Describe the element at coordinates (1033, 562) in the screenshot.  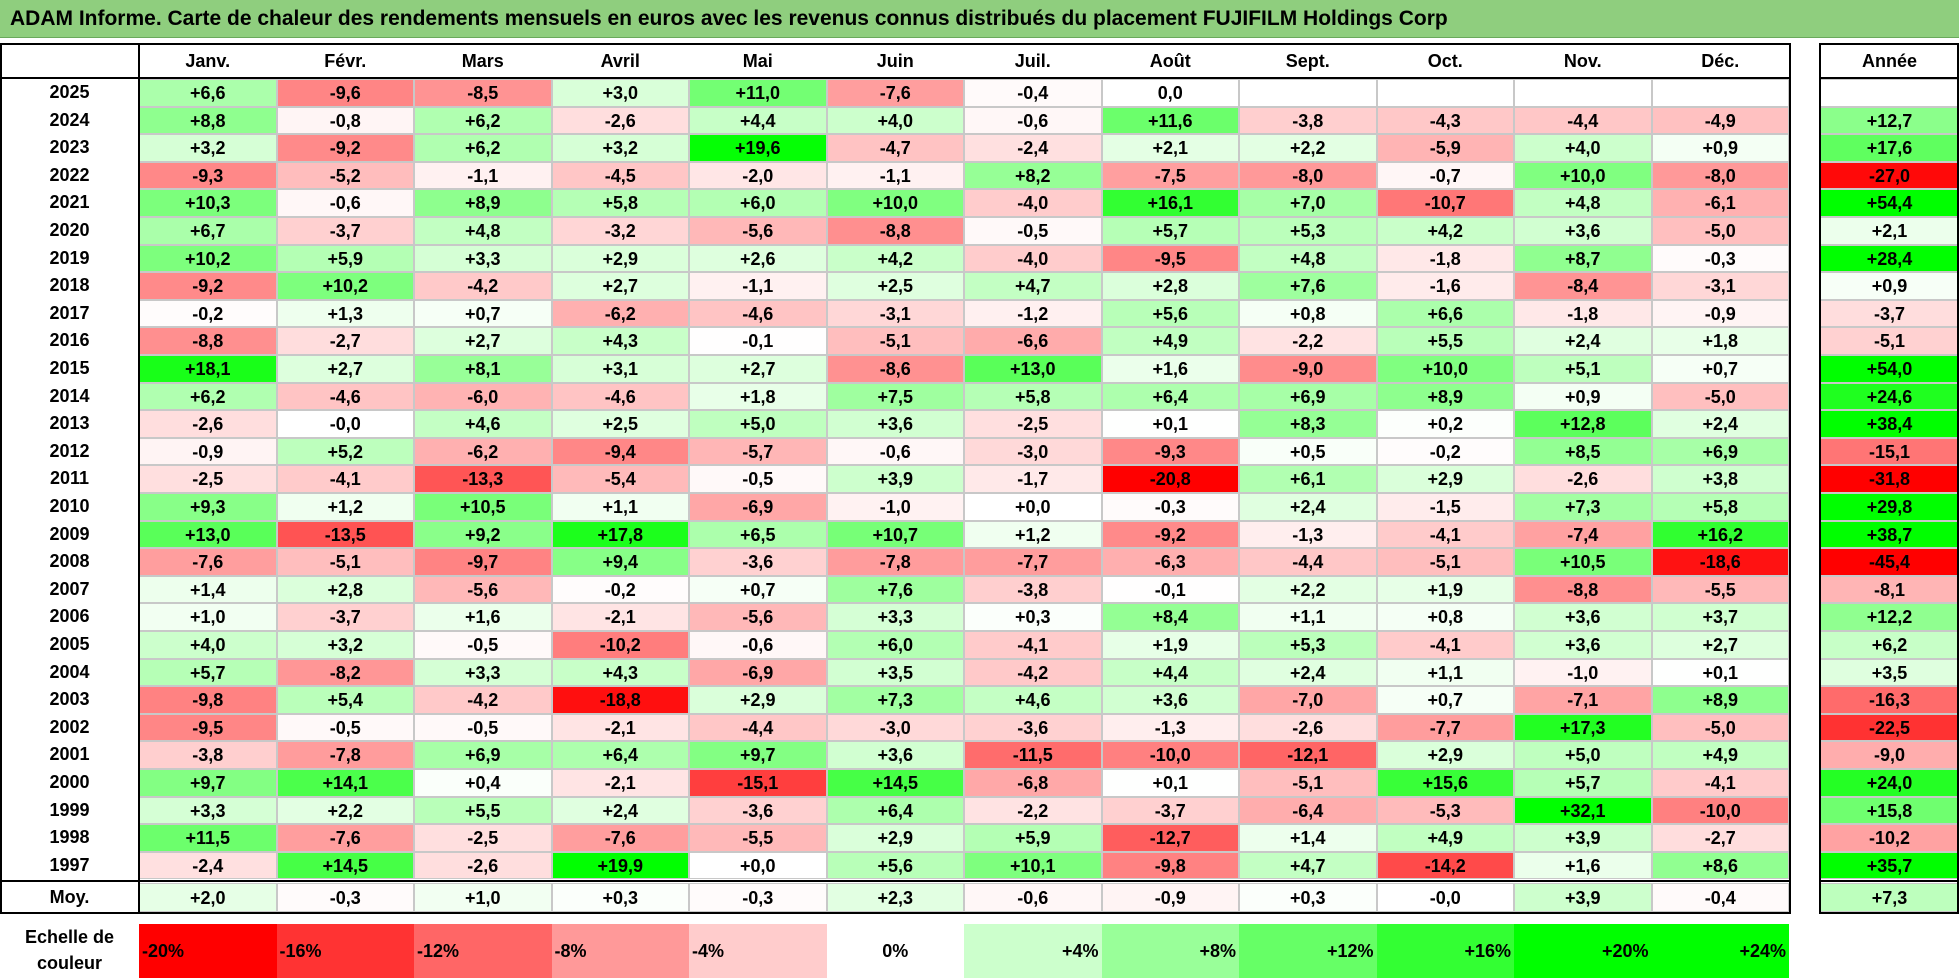
I see `heatmap-cell: -7,7` at that location.